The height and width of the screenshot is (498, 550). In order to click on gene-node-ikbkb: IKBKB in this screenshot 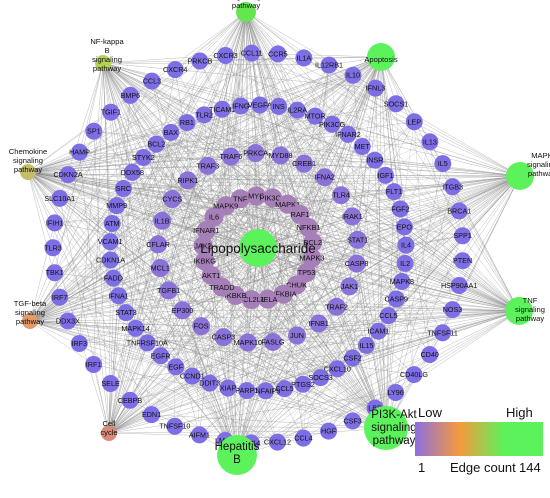, I will do `click(236, 296)`.